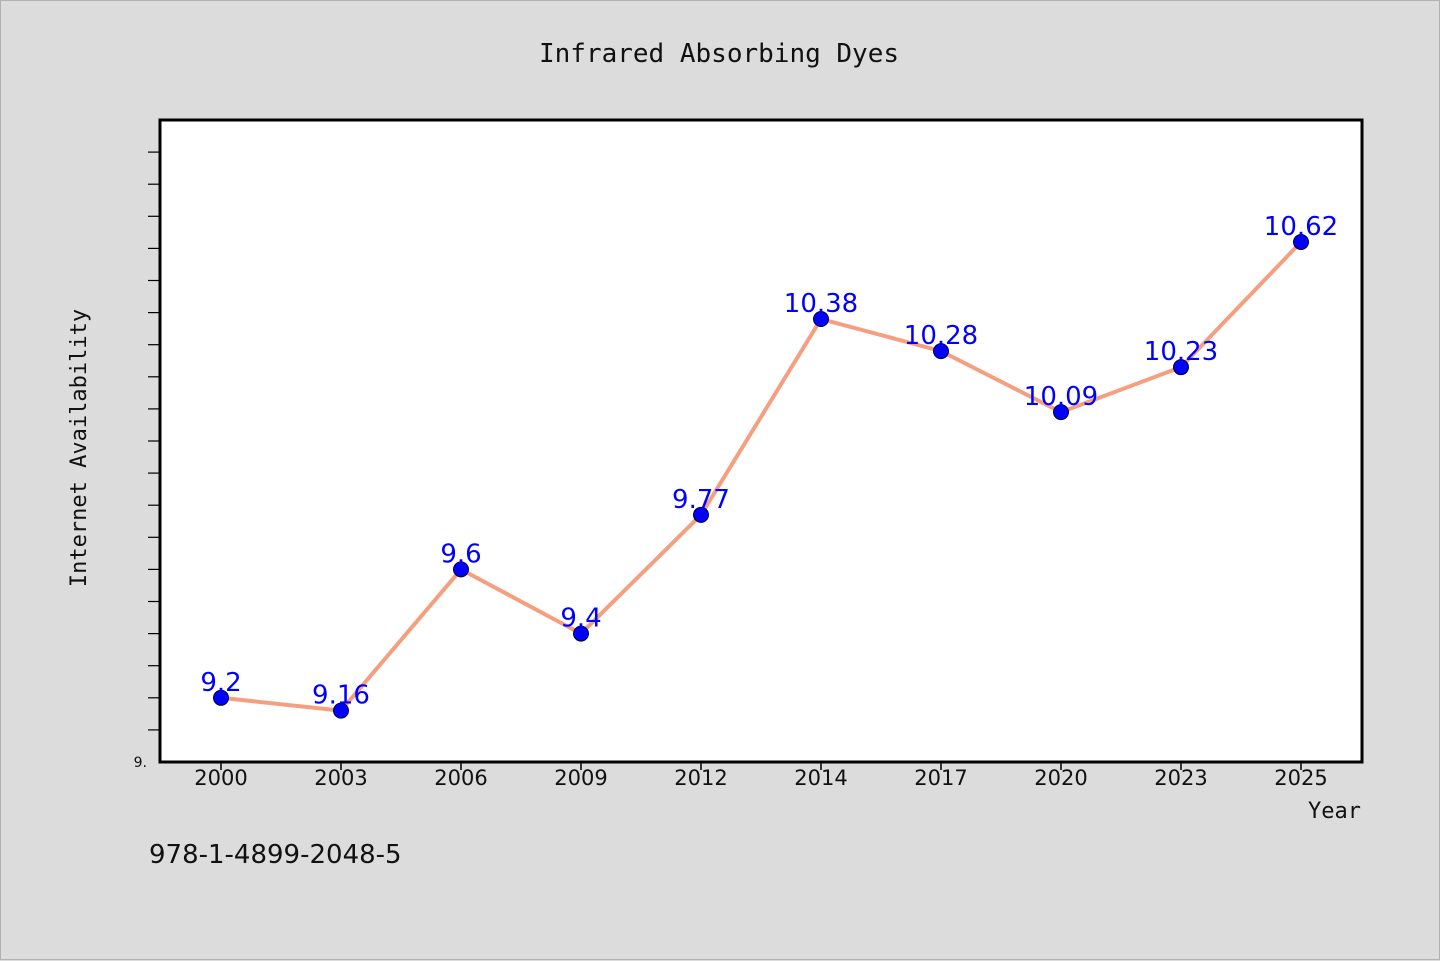 This screenshot has width=1440, height=961. I want to click on data-point-label: 10.28, so click(941, 336).